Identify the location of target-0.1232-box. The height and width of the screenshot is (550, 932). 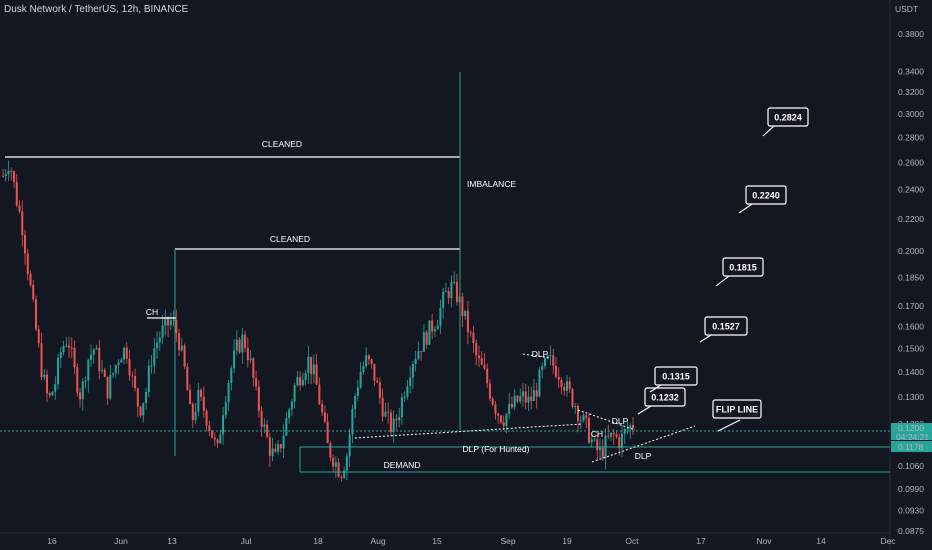
(665, 397).